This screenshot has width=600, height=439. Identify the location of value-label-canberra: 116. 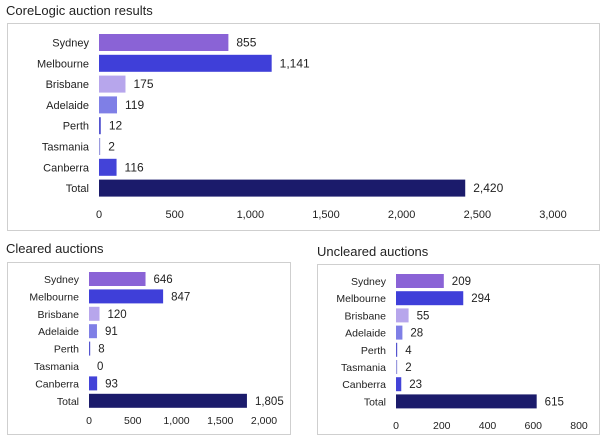
(134, 167).